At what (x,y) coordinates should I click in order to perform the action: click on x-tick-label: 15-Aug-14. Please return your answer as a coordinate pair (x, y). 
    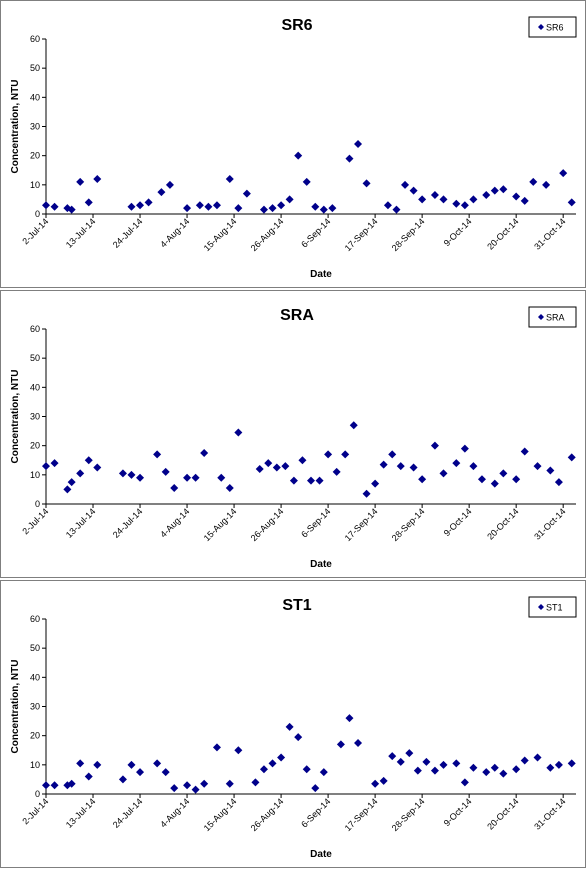
    Looking at the image, I should click on (220, 814).